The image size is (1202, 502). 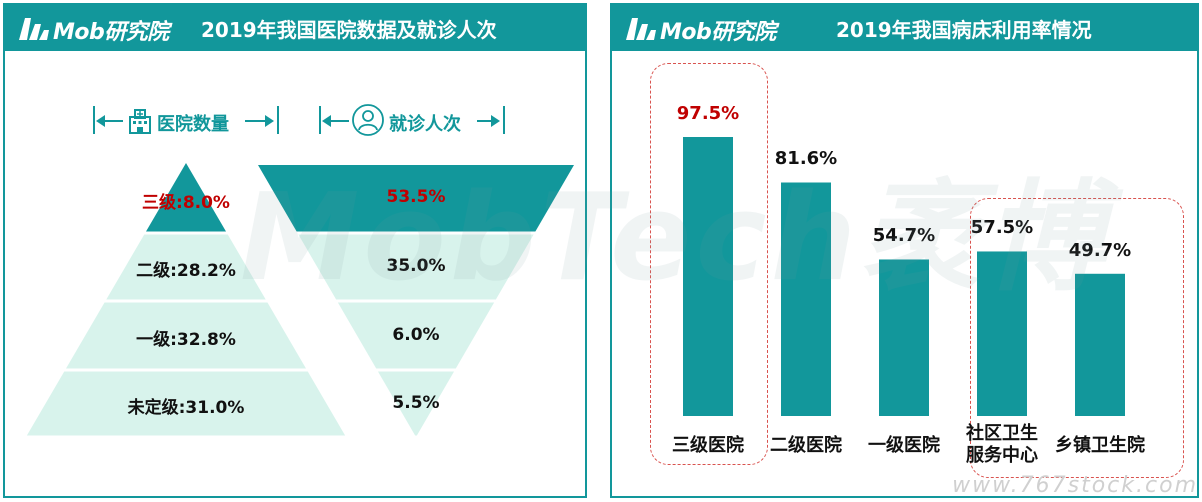 I want to click on bar-value-label: 54.7%, so click(x=904, y=236).